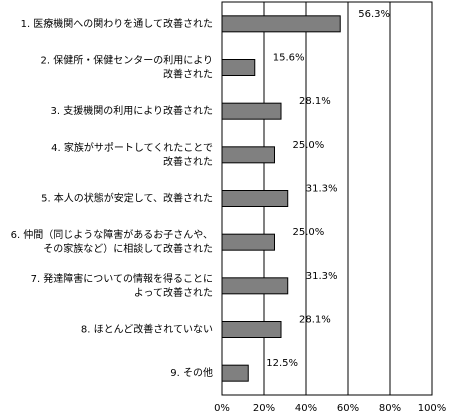 The image size is (449, 418). I want to click on x-tick-label: 100%, so click(432, 408).